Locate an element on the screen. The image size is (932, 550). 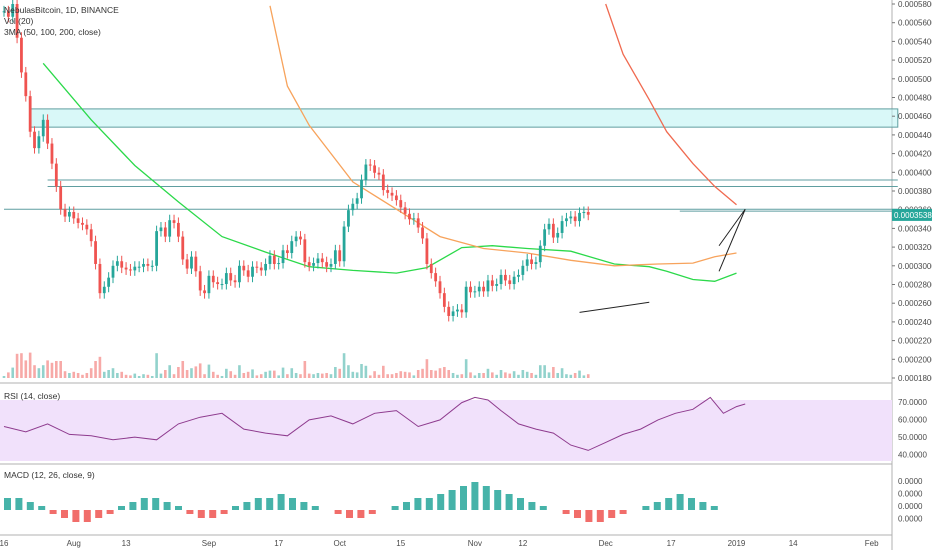
legend-ma: 3MA (50, 100, 200, close) is located at coordinates (52, 32).